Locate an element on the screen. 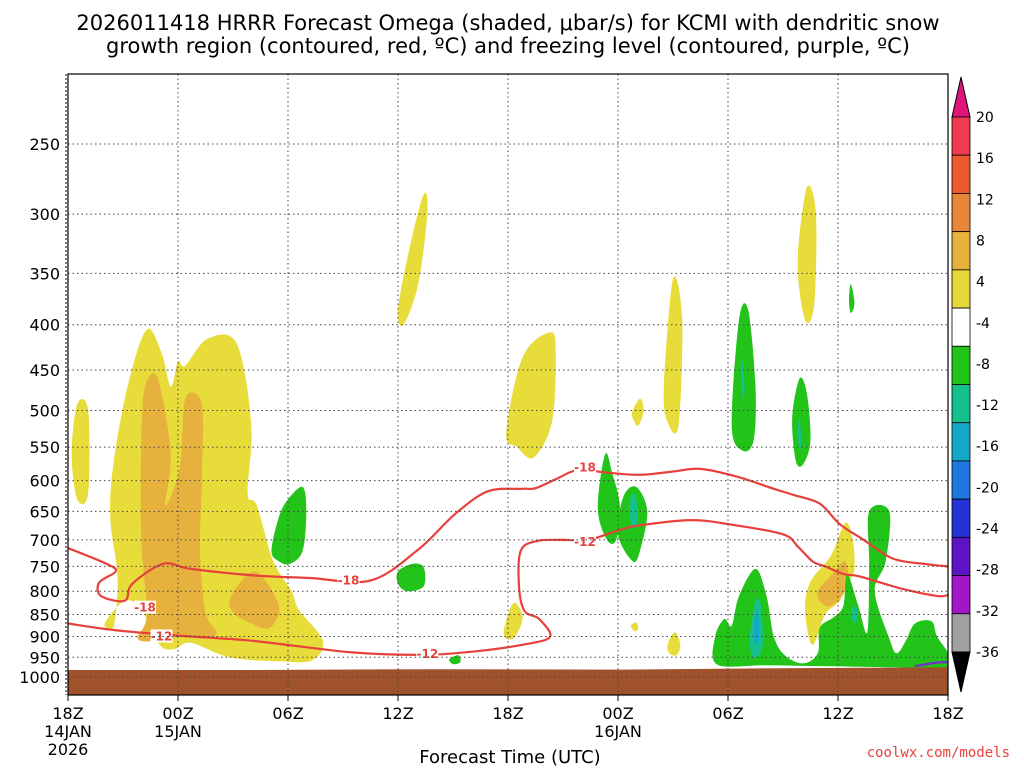 Image resolution: width=1024 pixels, height=768 pixels. x-tick-label-18-0: 12Z is located at coordinates (397, 713).